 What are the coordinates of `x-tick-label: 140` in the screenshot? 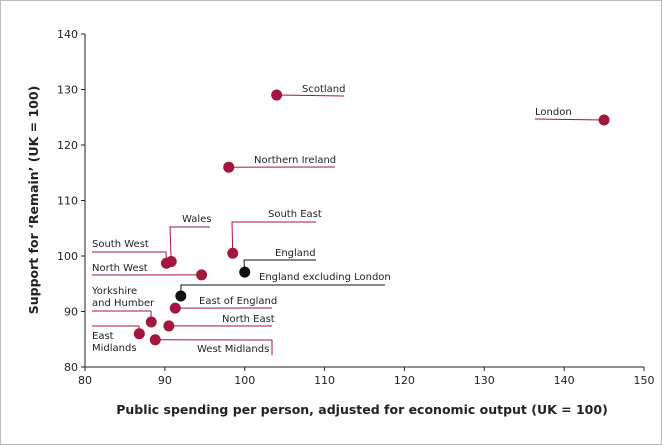 It's located at (564, 380).